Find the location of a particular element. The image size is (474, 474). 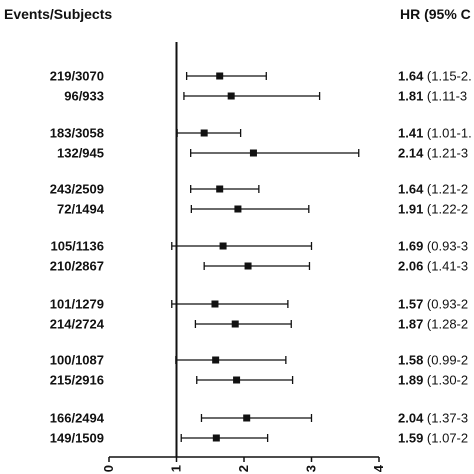

forest-row: 166/2494 2.04 (1.37-3 is located at coordinates (259, 418).